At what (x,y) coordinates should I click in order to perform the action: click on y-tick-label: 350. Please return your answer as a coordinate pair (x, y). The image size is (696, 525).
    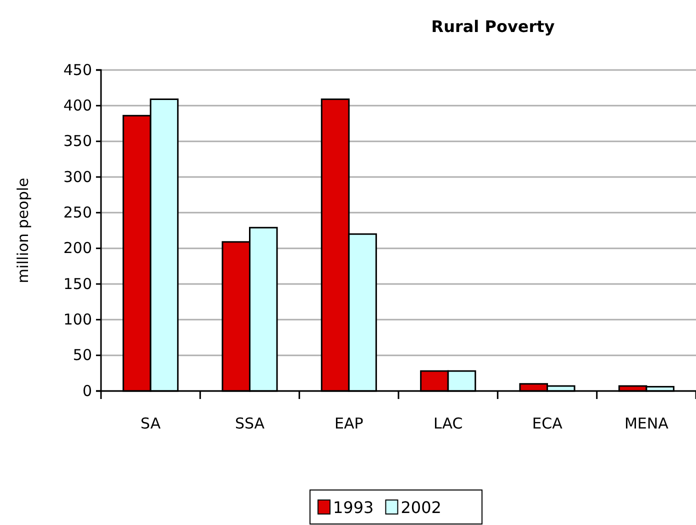
    Looking at the image, I should click on (77, 141).